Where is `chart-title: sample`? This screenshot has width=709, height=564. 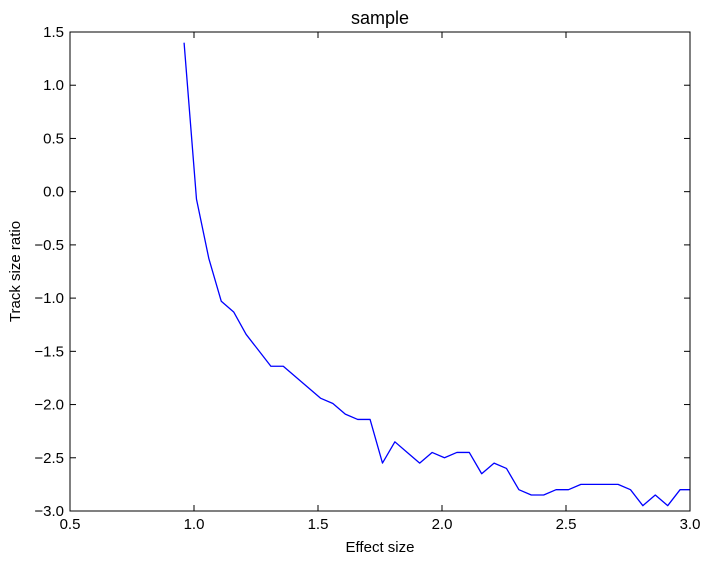 chart-title: sample is located at coordinates (380, 18).